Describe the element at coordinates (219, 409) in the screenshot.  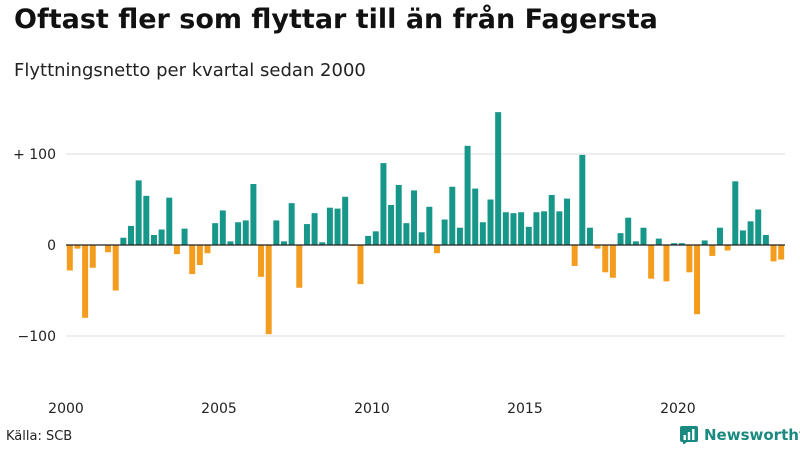
I see `x-tick-label: 2005` at that location.